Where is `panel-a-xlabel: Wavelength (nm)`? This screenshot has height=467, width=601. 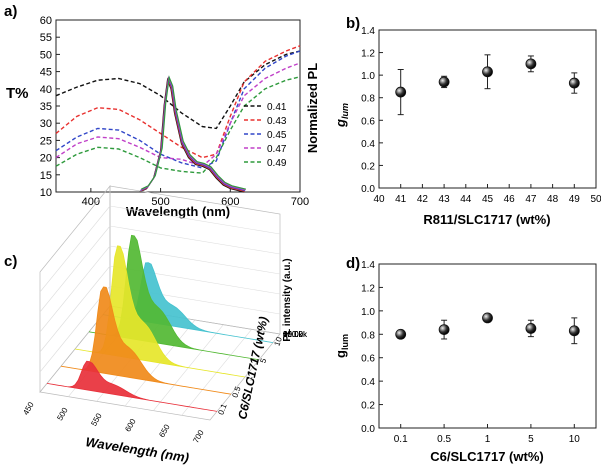 panel-a-xlabel: Wavelength (nm) is located at coordinates (178, 211).